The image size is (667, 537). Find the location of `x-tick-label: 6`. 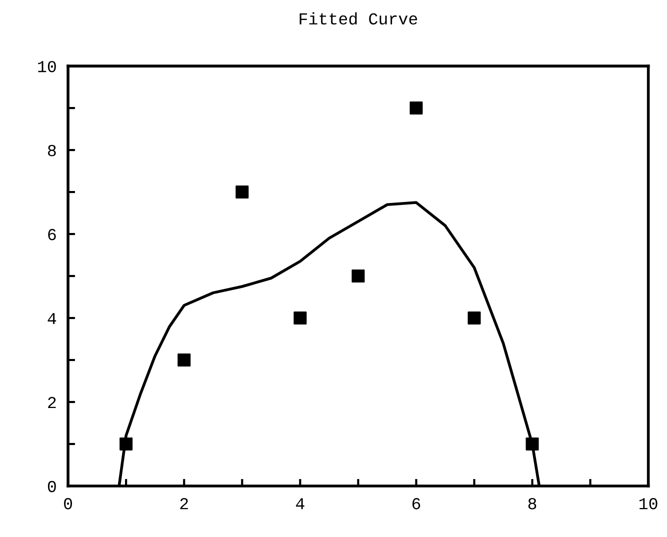

x-tick-label: 6 is located at coordinates (416, 504).